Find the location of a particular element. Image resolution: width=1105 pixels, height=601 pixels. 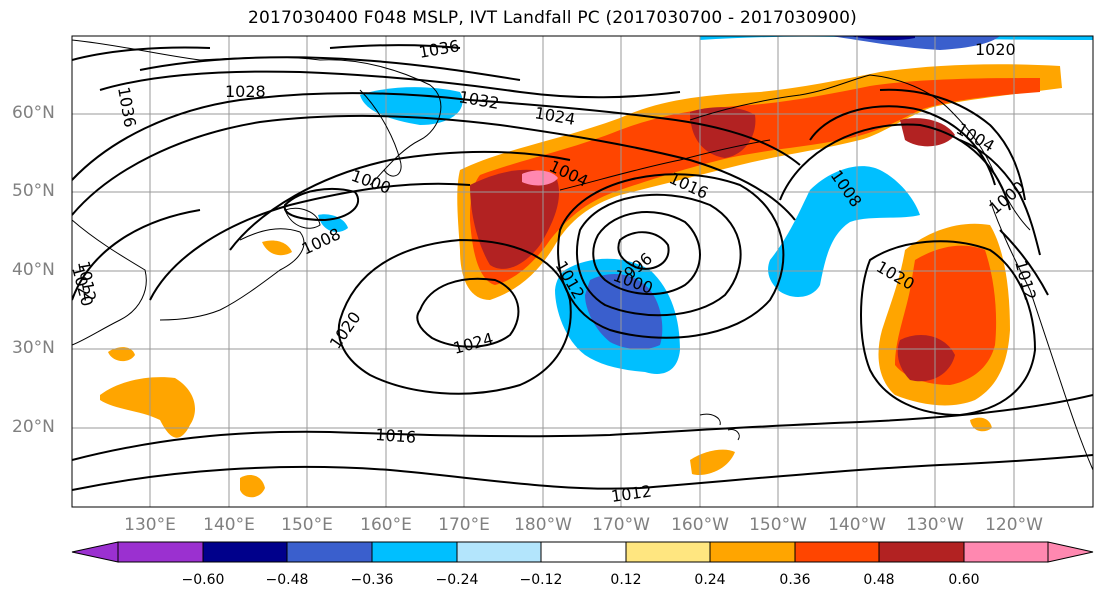

lon-label: 170°E is located at coordinates (464, 525).